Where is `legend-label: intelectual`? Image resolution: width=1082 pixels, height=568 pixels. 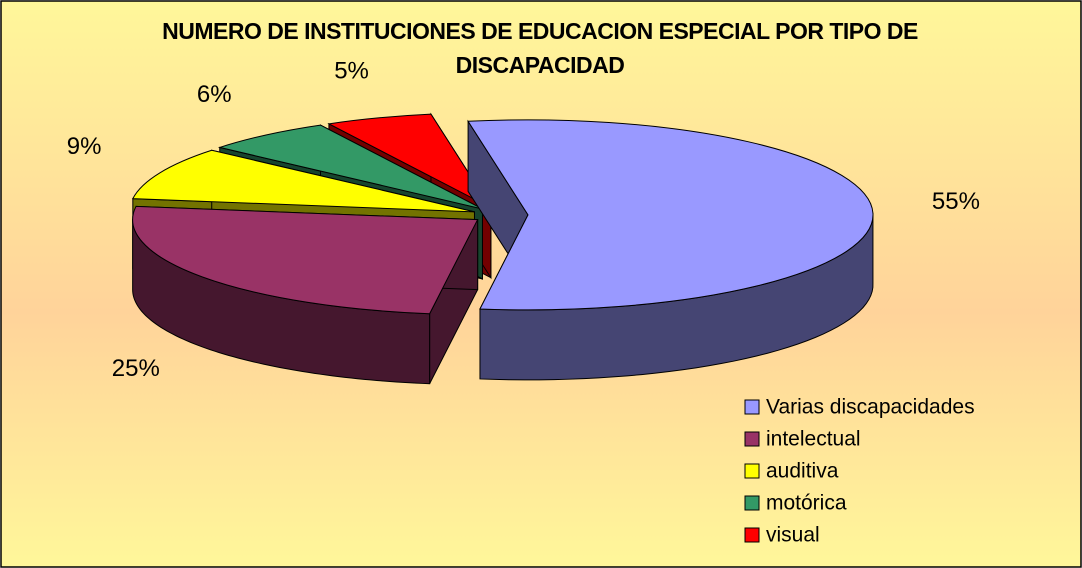 legend-label: intelectual is located at coordinates (813, 439).